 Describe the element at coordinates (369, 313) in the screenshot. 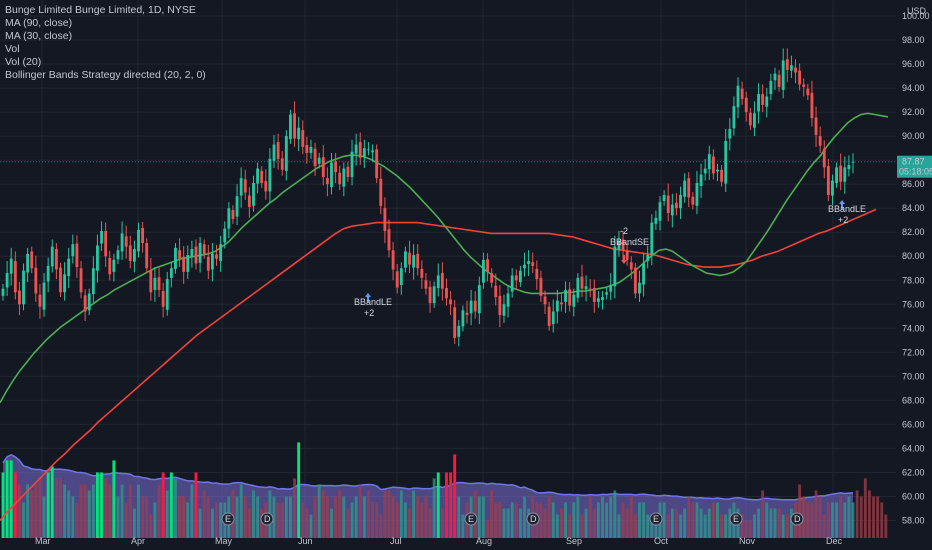

I see `signal-qty: +2` at that location.